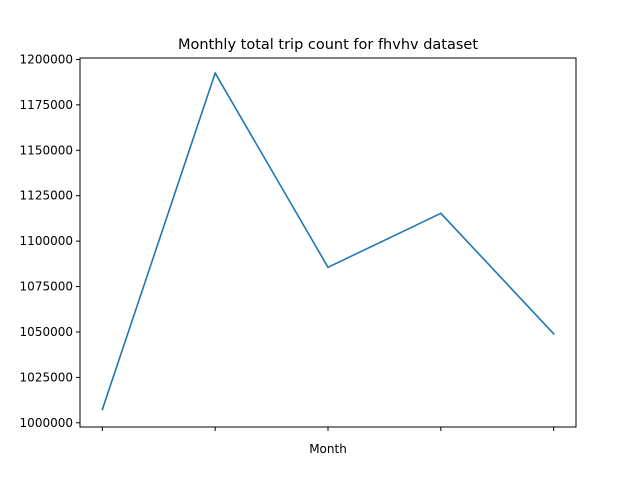  What do you see at coordinates (46, 241) in the screenshot?
I see `y-tick-label: 1100000` at bounding box center [46, 241].